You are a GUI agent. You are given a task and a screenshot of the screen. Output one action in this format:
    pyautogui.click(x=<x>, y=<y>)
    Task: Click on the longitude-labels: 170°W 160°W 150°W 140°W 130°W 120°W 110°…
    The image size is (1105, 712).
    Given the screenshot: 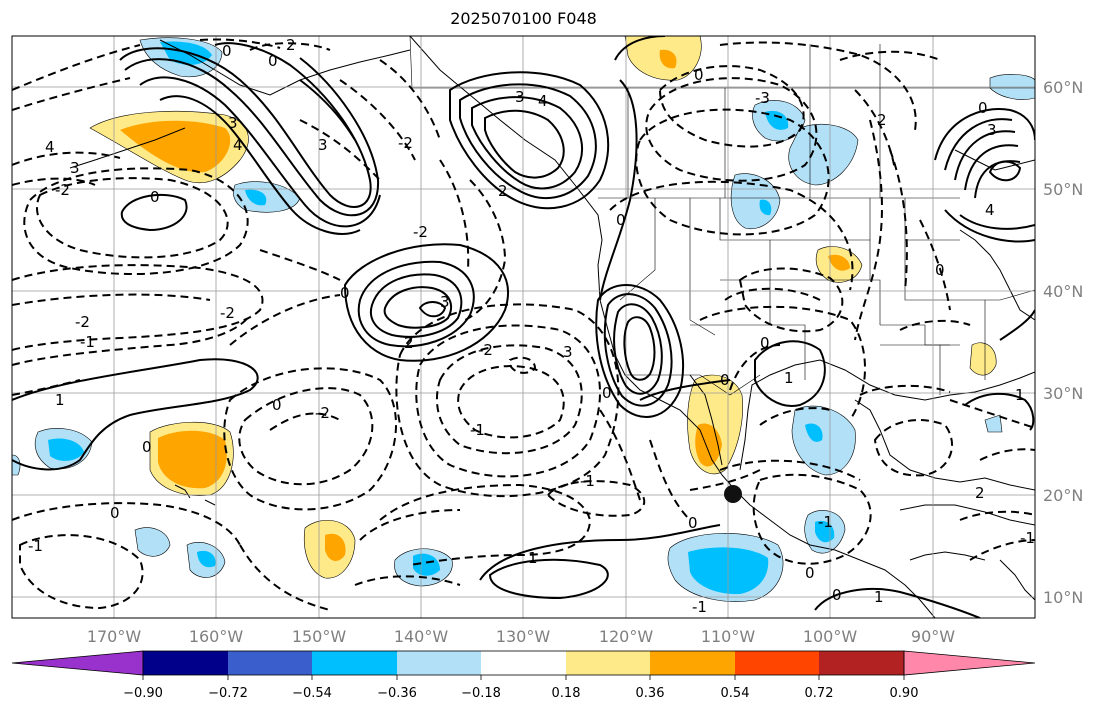 What is the action you would take?
    pyautogui.click(x=521, y=636)
    